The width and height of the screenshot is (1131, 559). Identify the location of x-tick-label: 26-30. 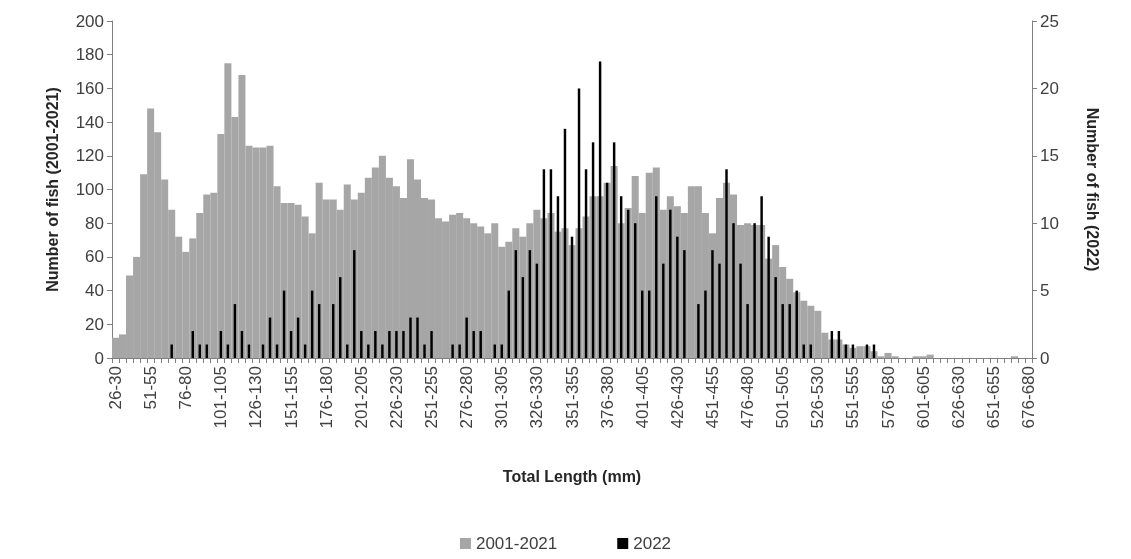
(116, 388).